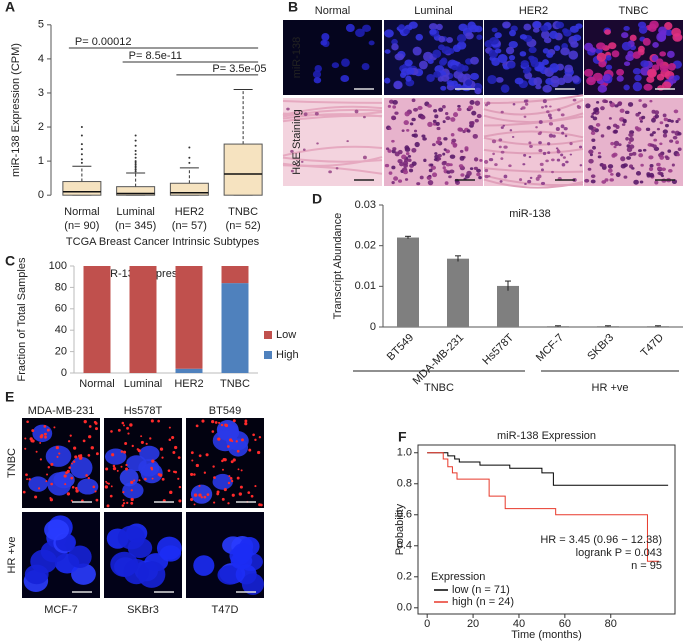  I want to click on y-tick-label: 60, so click(61, 309).